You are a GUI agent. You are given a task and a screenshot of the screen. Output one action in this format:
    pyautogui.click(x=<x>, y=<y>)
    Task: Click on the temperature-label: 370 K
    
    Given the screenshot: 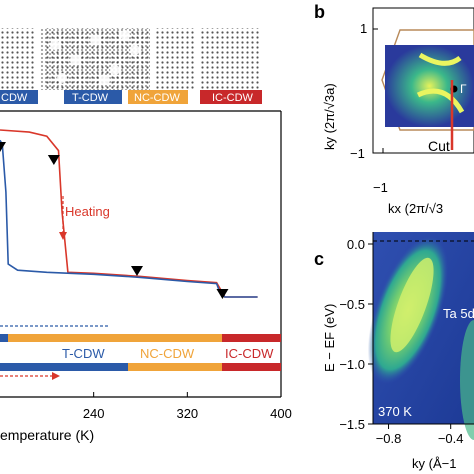 What is the action you would take?
    pyautogui.click(x=395, y=411)
    